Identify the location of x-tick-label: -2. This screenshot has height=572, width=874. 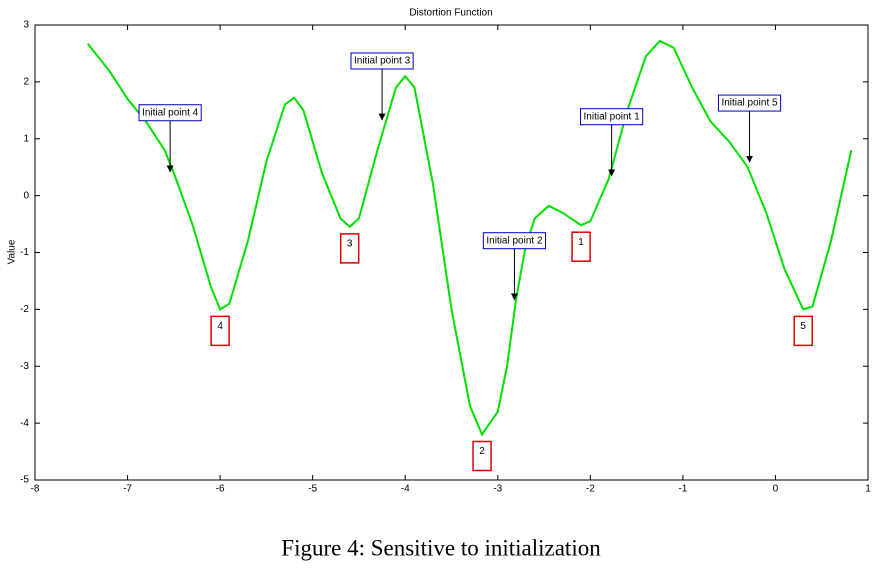
(590, 489).